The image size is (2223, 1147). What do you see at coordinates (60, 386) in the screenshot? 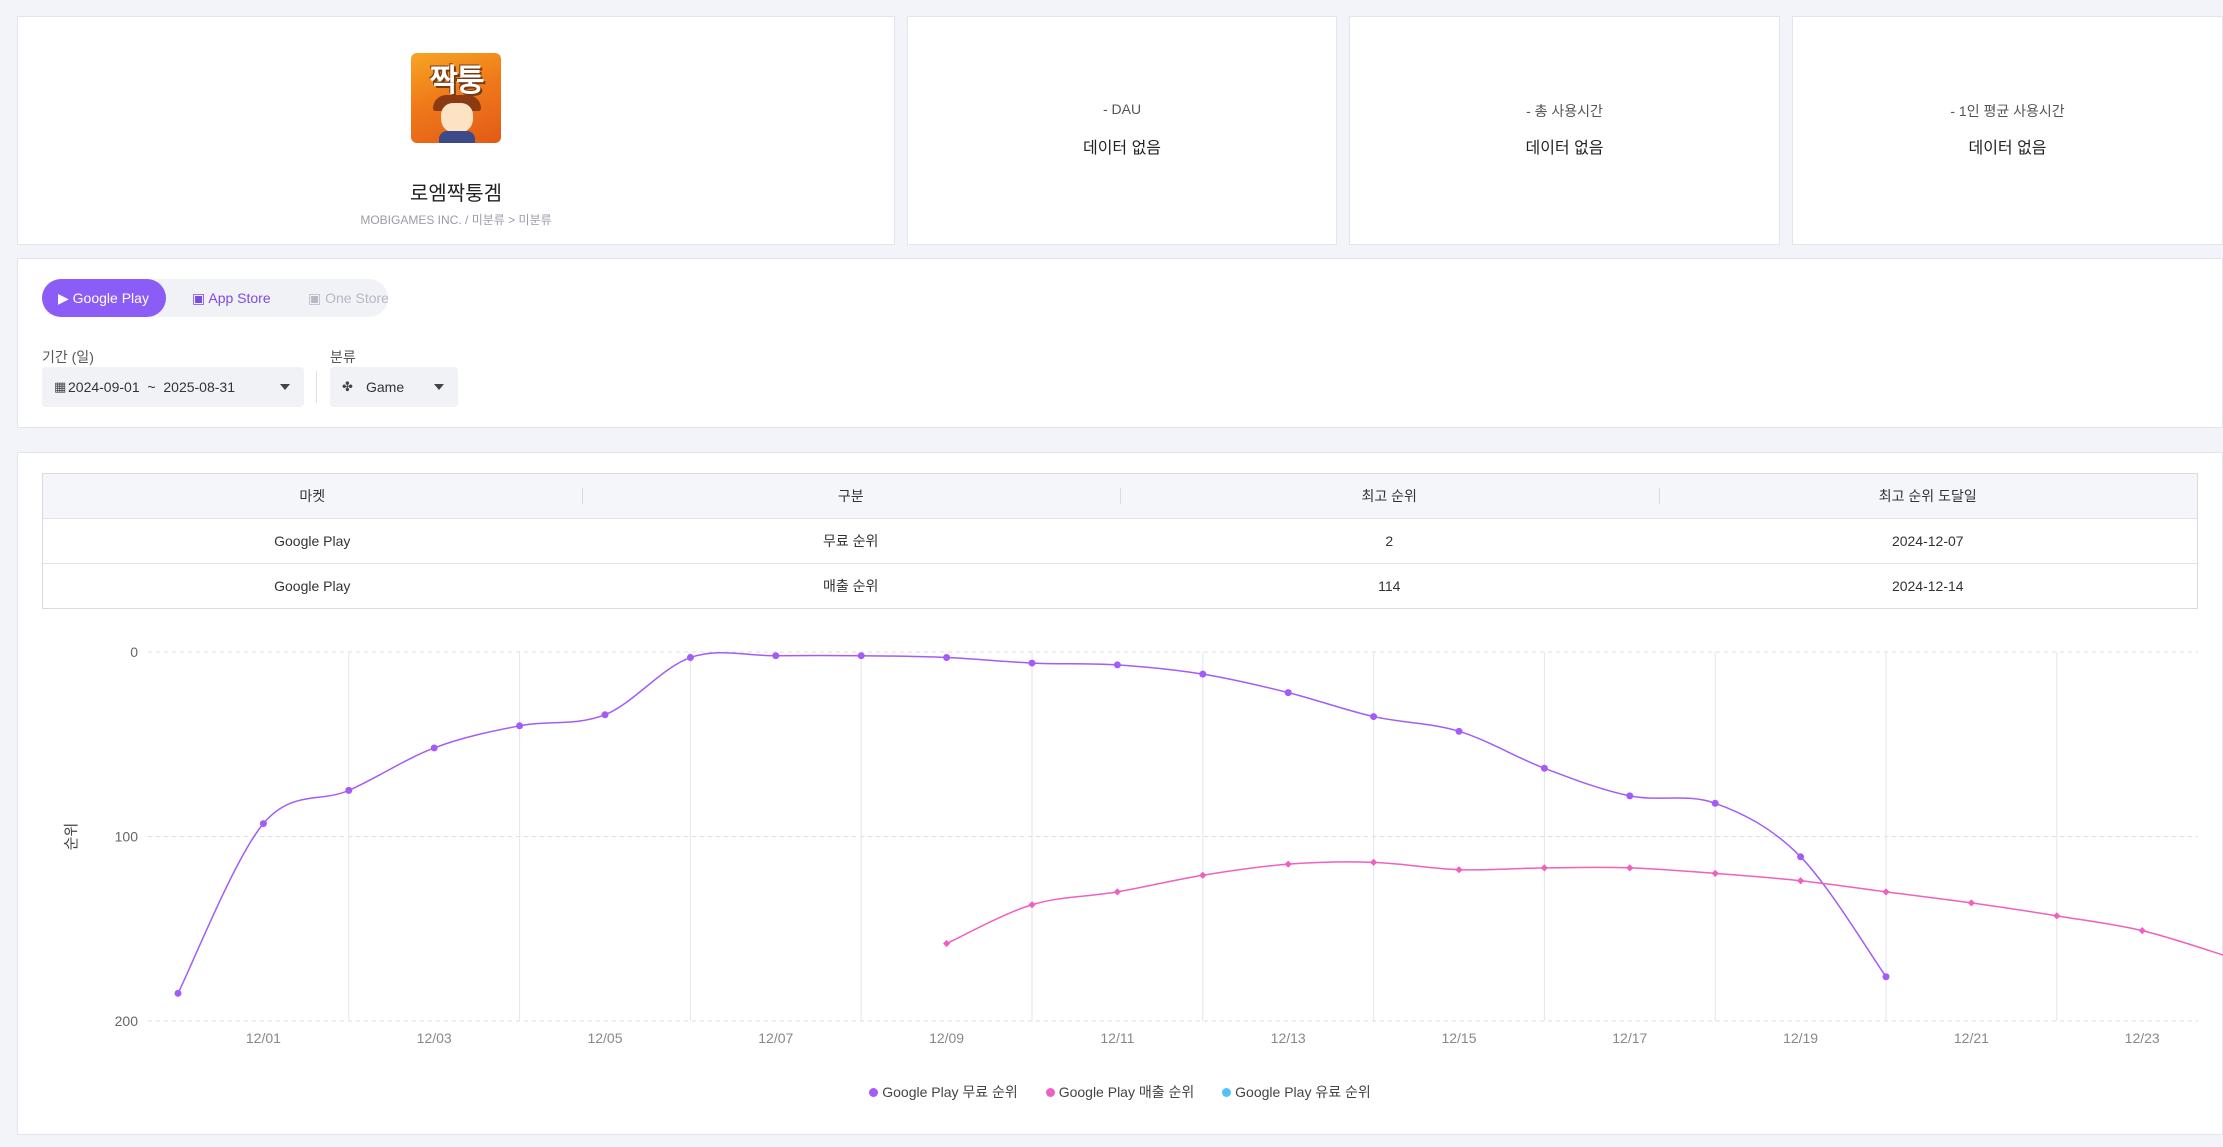
I see `calendar-icon: ▦` at bounding box center [60, 386].